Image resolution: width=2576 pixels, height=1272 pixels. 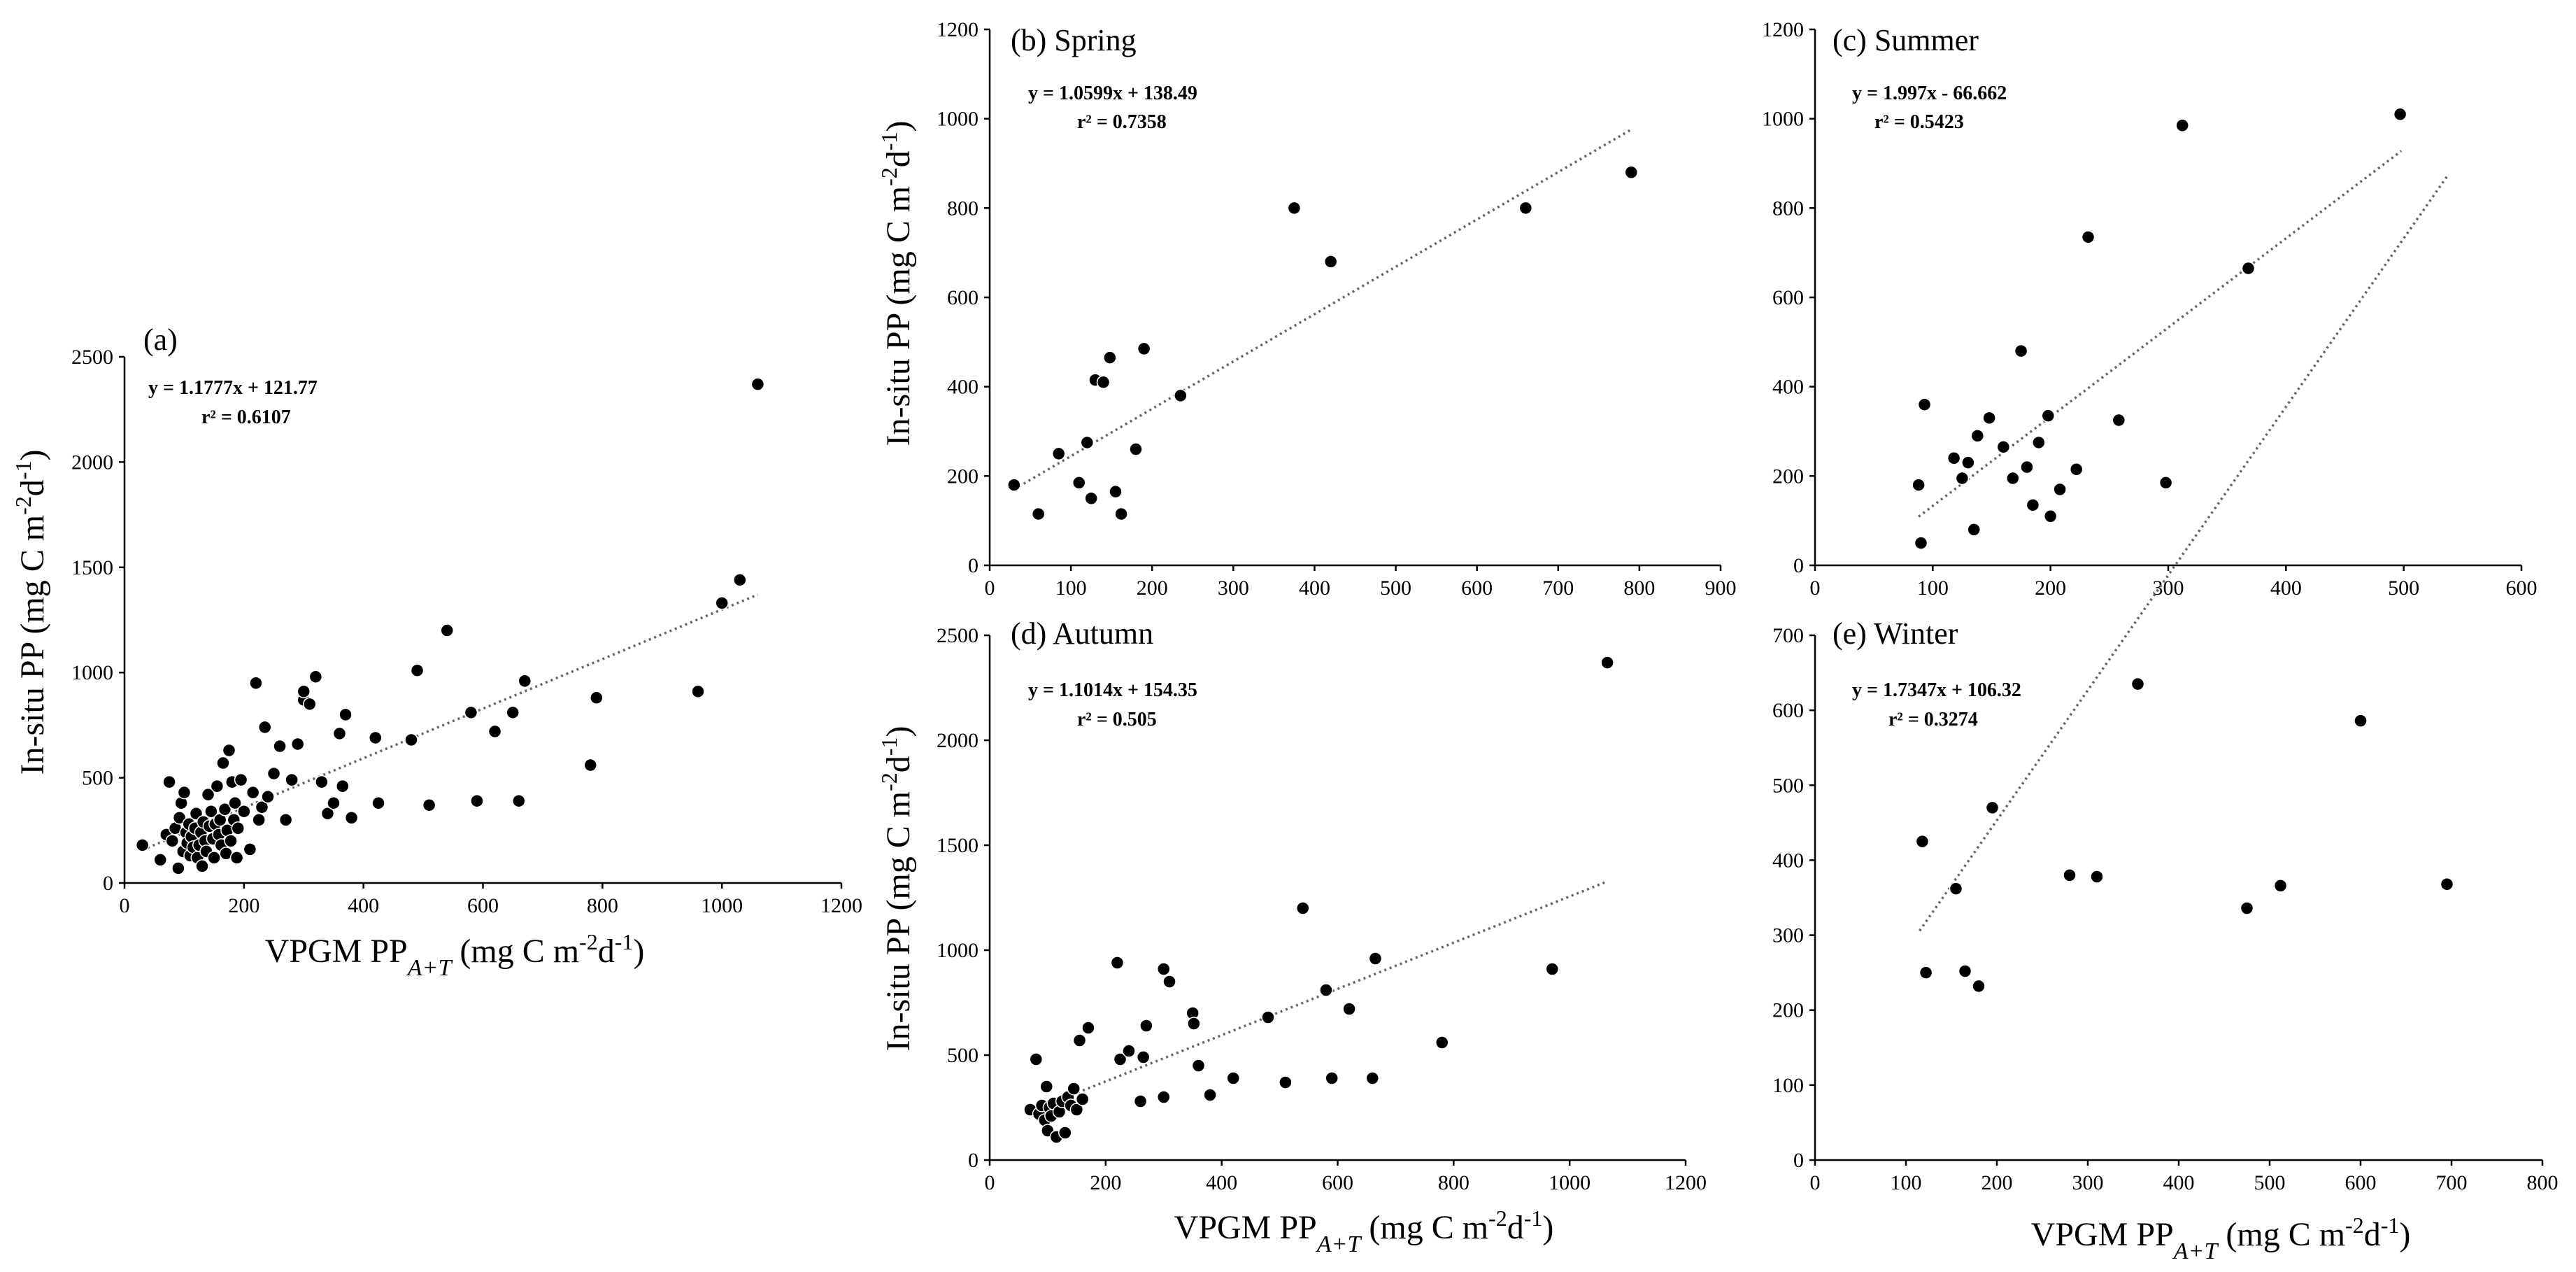 What do you see at coordinates (722, 906) in the screenshot?
I see `x-tick-label: 1000` at bounding box center [722, 906].